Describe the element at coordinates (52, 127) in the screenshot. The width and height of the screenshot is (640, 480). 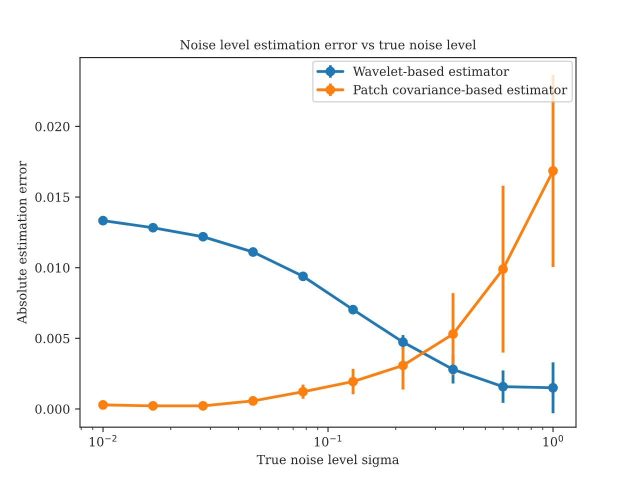
I see `y-tick-label: 0.020` at that location.